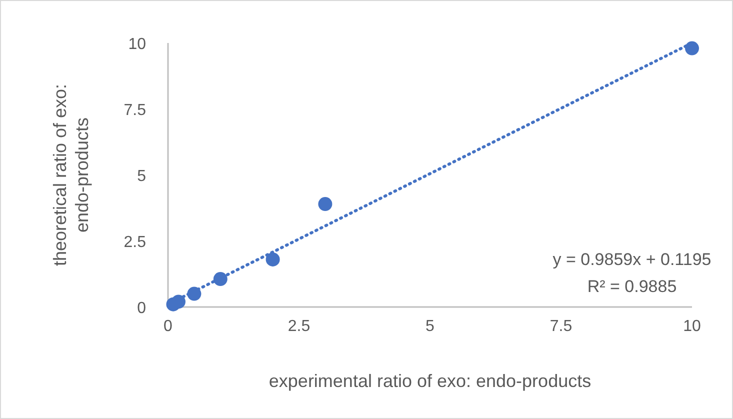  Describe the element at coordinates (299, 326) in the screenshot. I see `x-tick-label: 2.5` at that location.